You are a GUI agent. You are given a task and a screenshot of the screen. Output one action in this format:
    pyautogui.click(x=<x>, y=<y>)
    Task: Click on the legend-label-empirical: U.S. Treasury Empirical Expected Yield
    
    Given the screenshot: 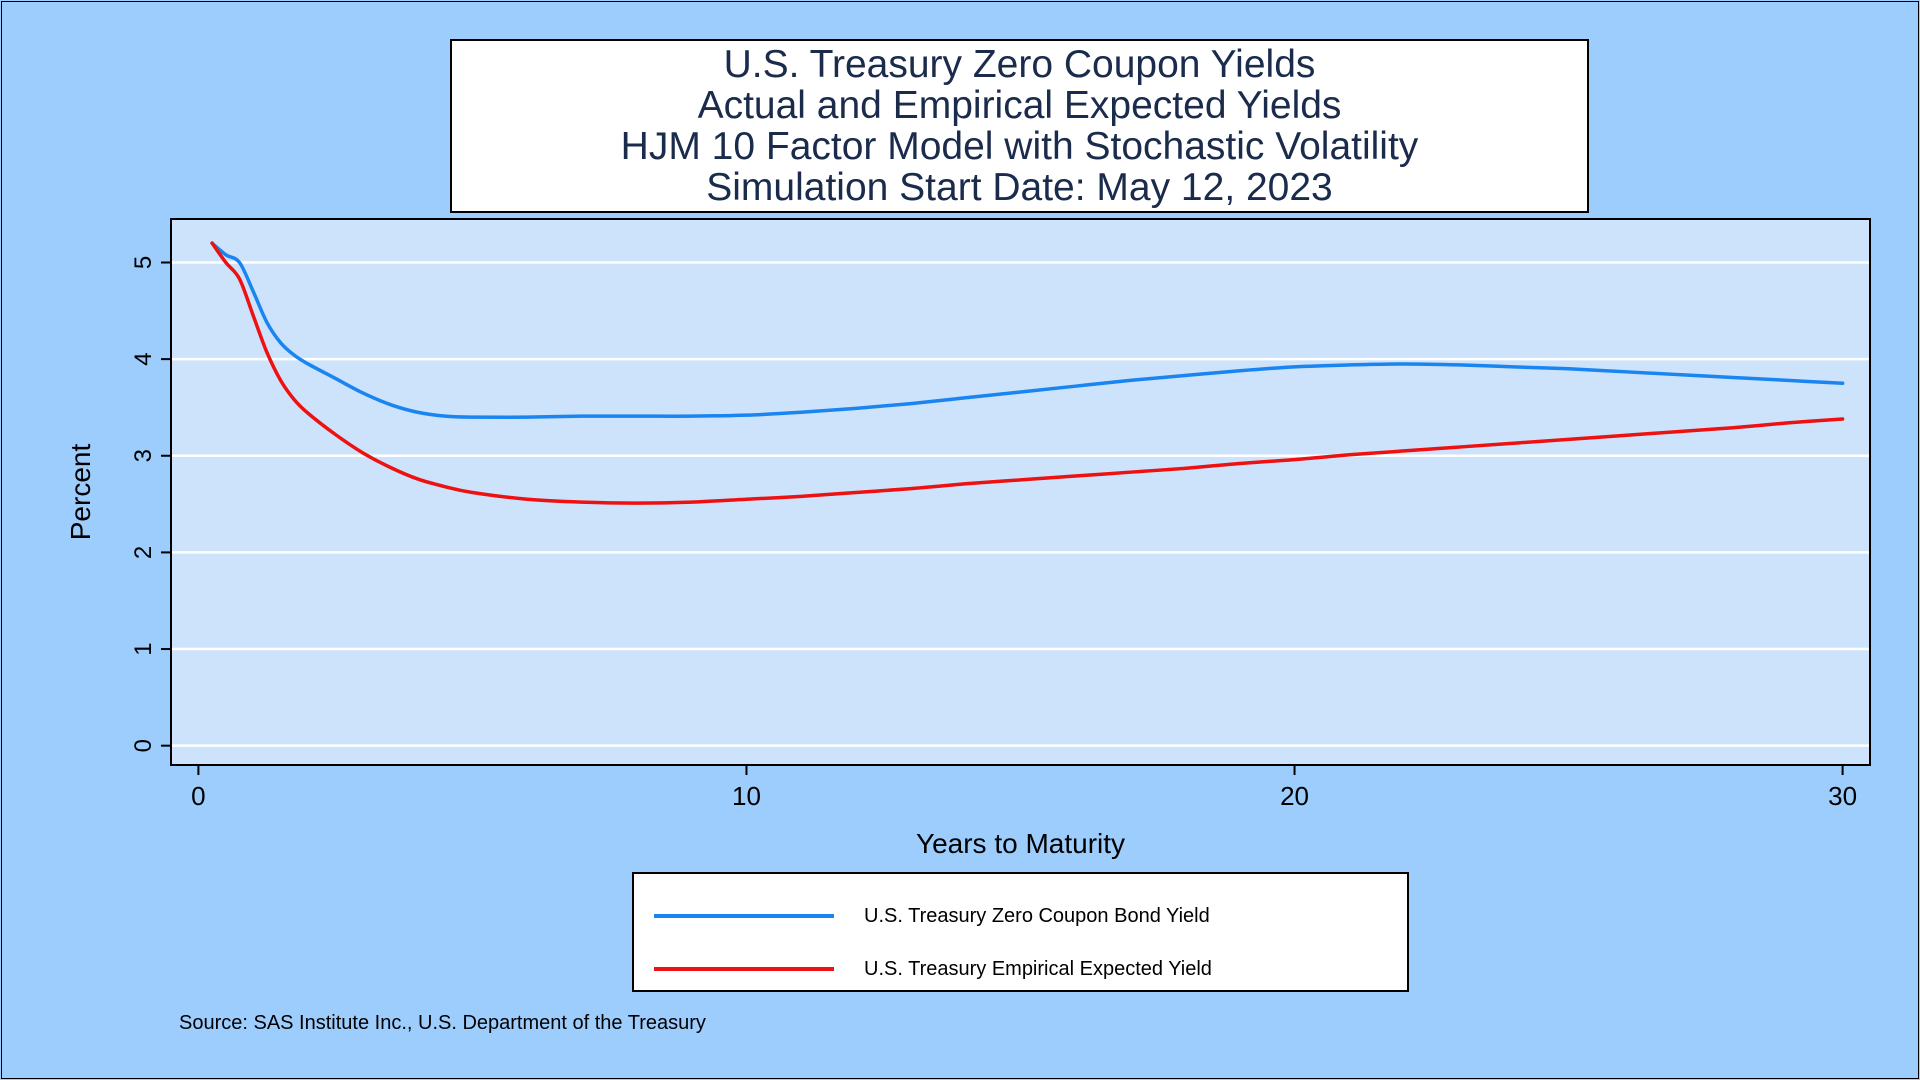 What is the action you would take?
    pyautogui.click(x=1038, y=969)
    